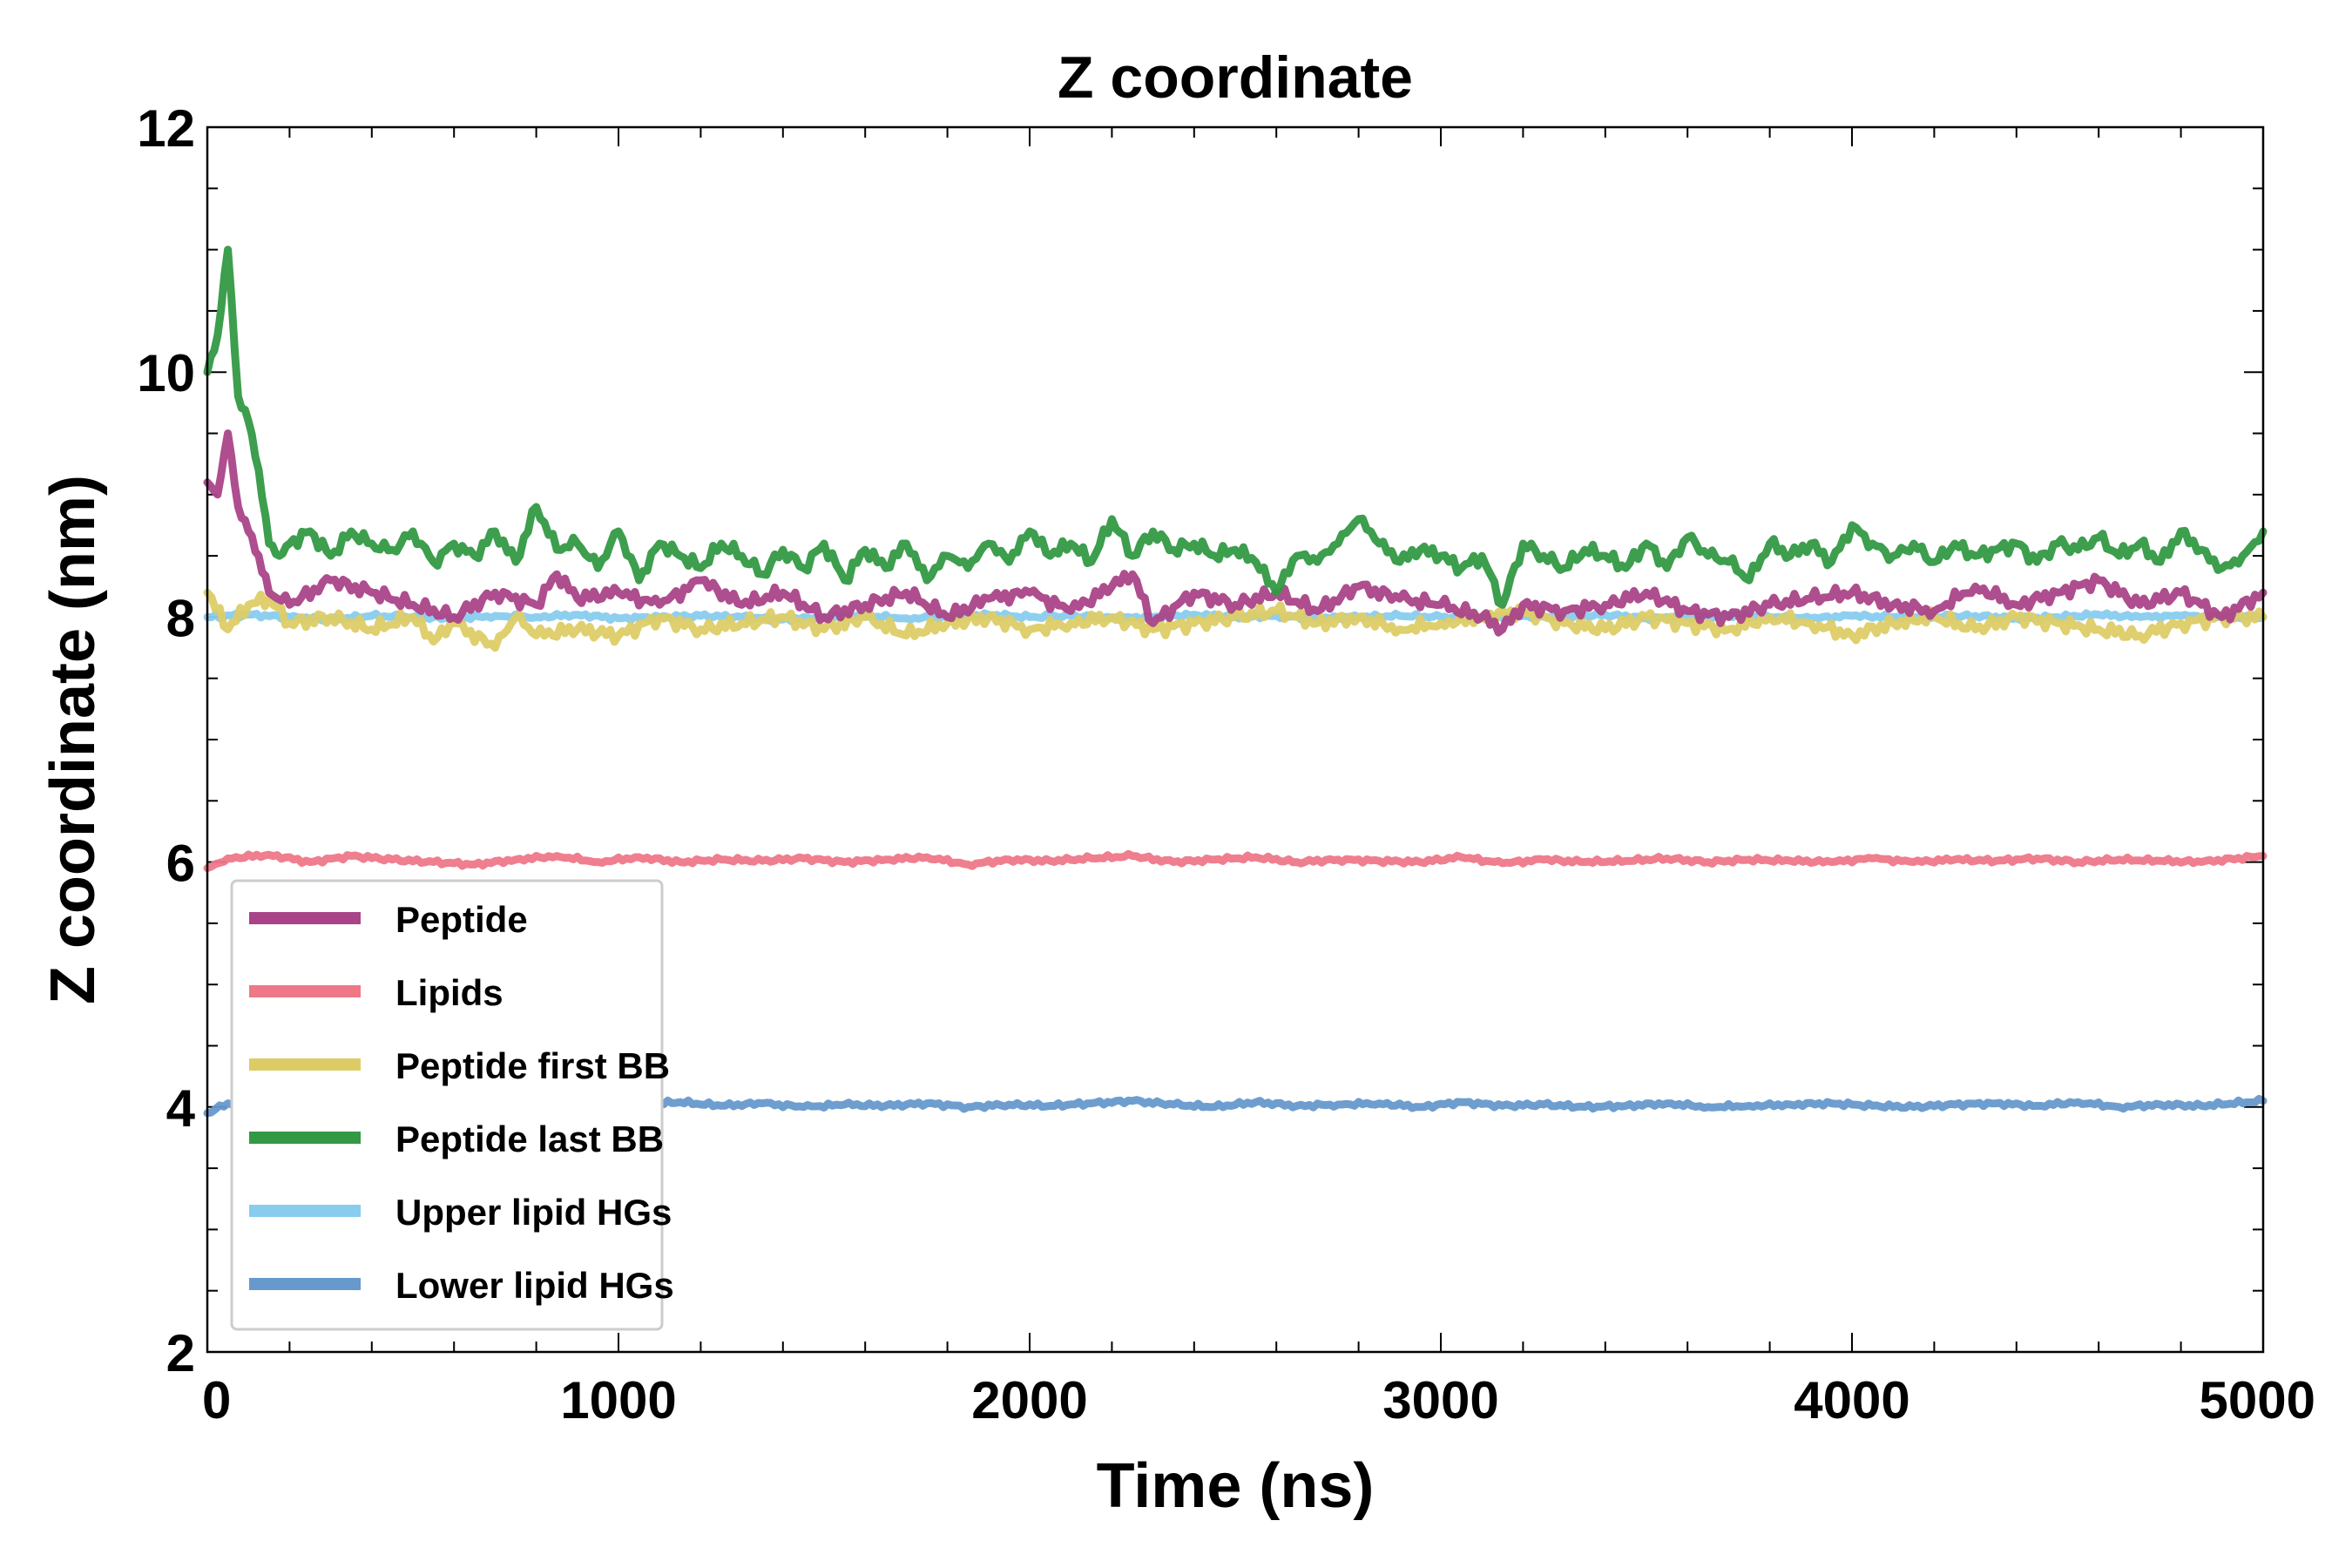 The image size is (2352, 1568). I want to click on legend-label-peptide-last-bb: Peptide last BB, so click(529, 1139).